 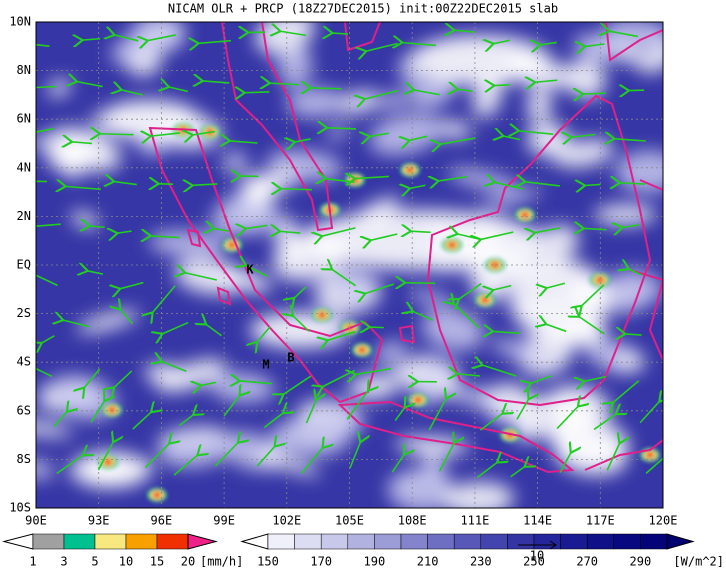 I want to click on lat-label: 4S, so click(x=24, y=362).